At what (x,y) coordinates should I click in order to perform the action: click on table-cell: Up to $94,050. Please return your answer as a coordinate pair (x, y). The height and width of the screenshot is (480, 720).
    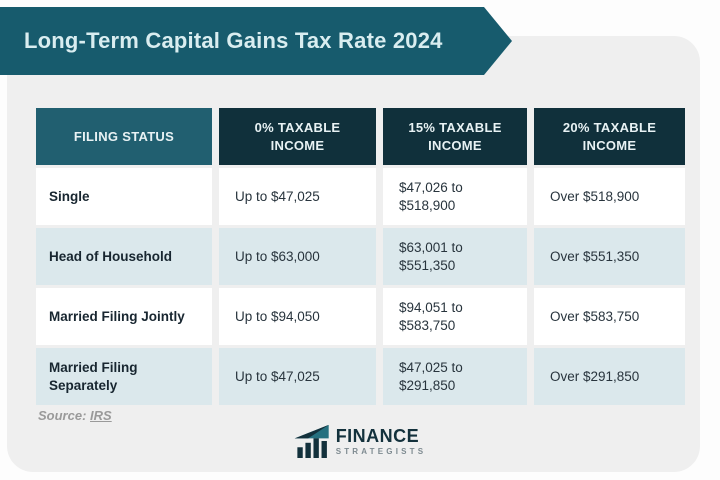
    Looking at the image, I should click on (297, 316).